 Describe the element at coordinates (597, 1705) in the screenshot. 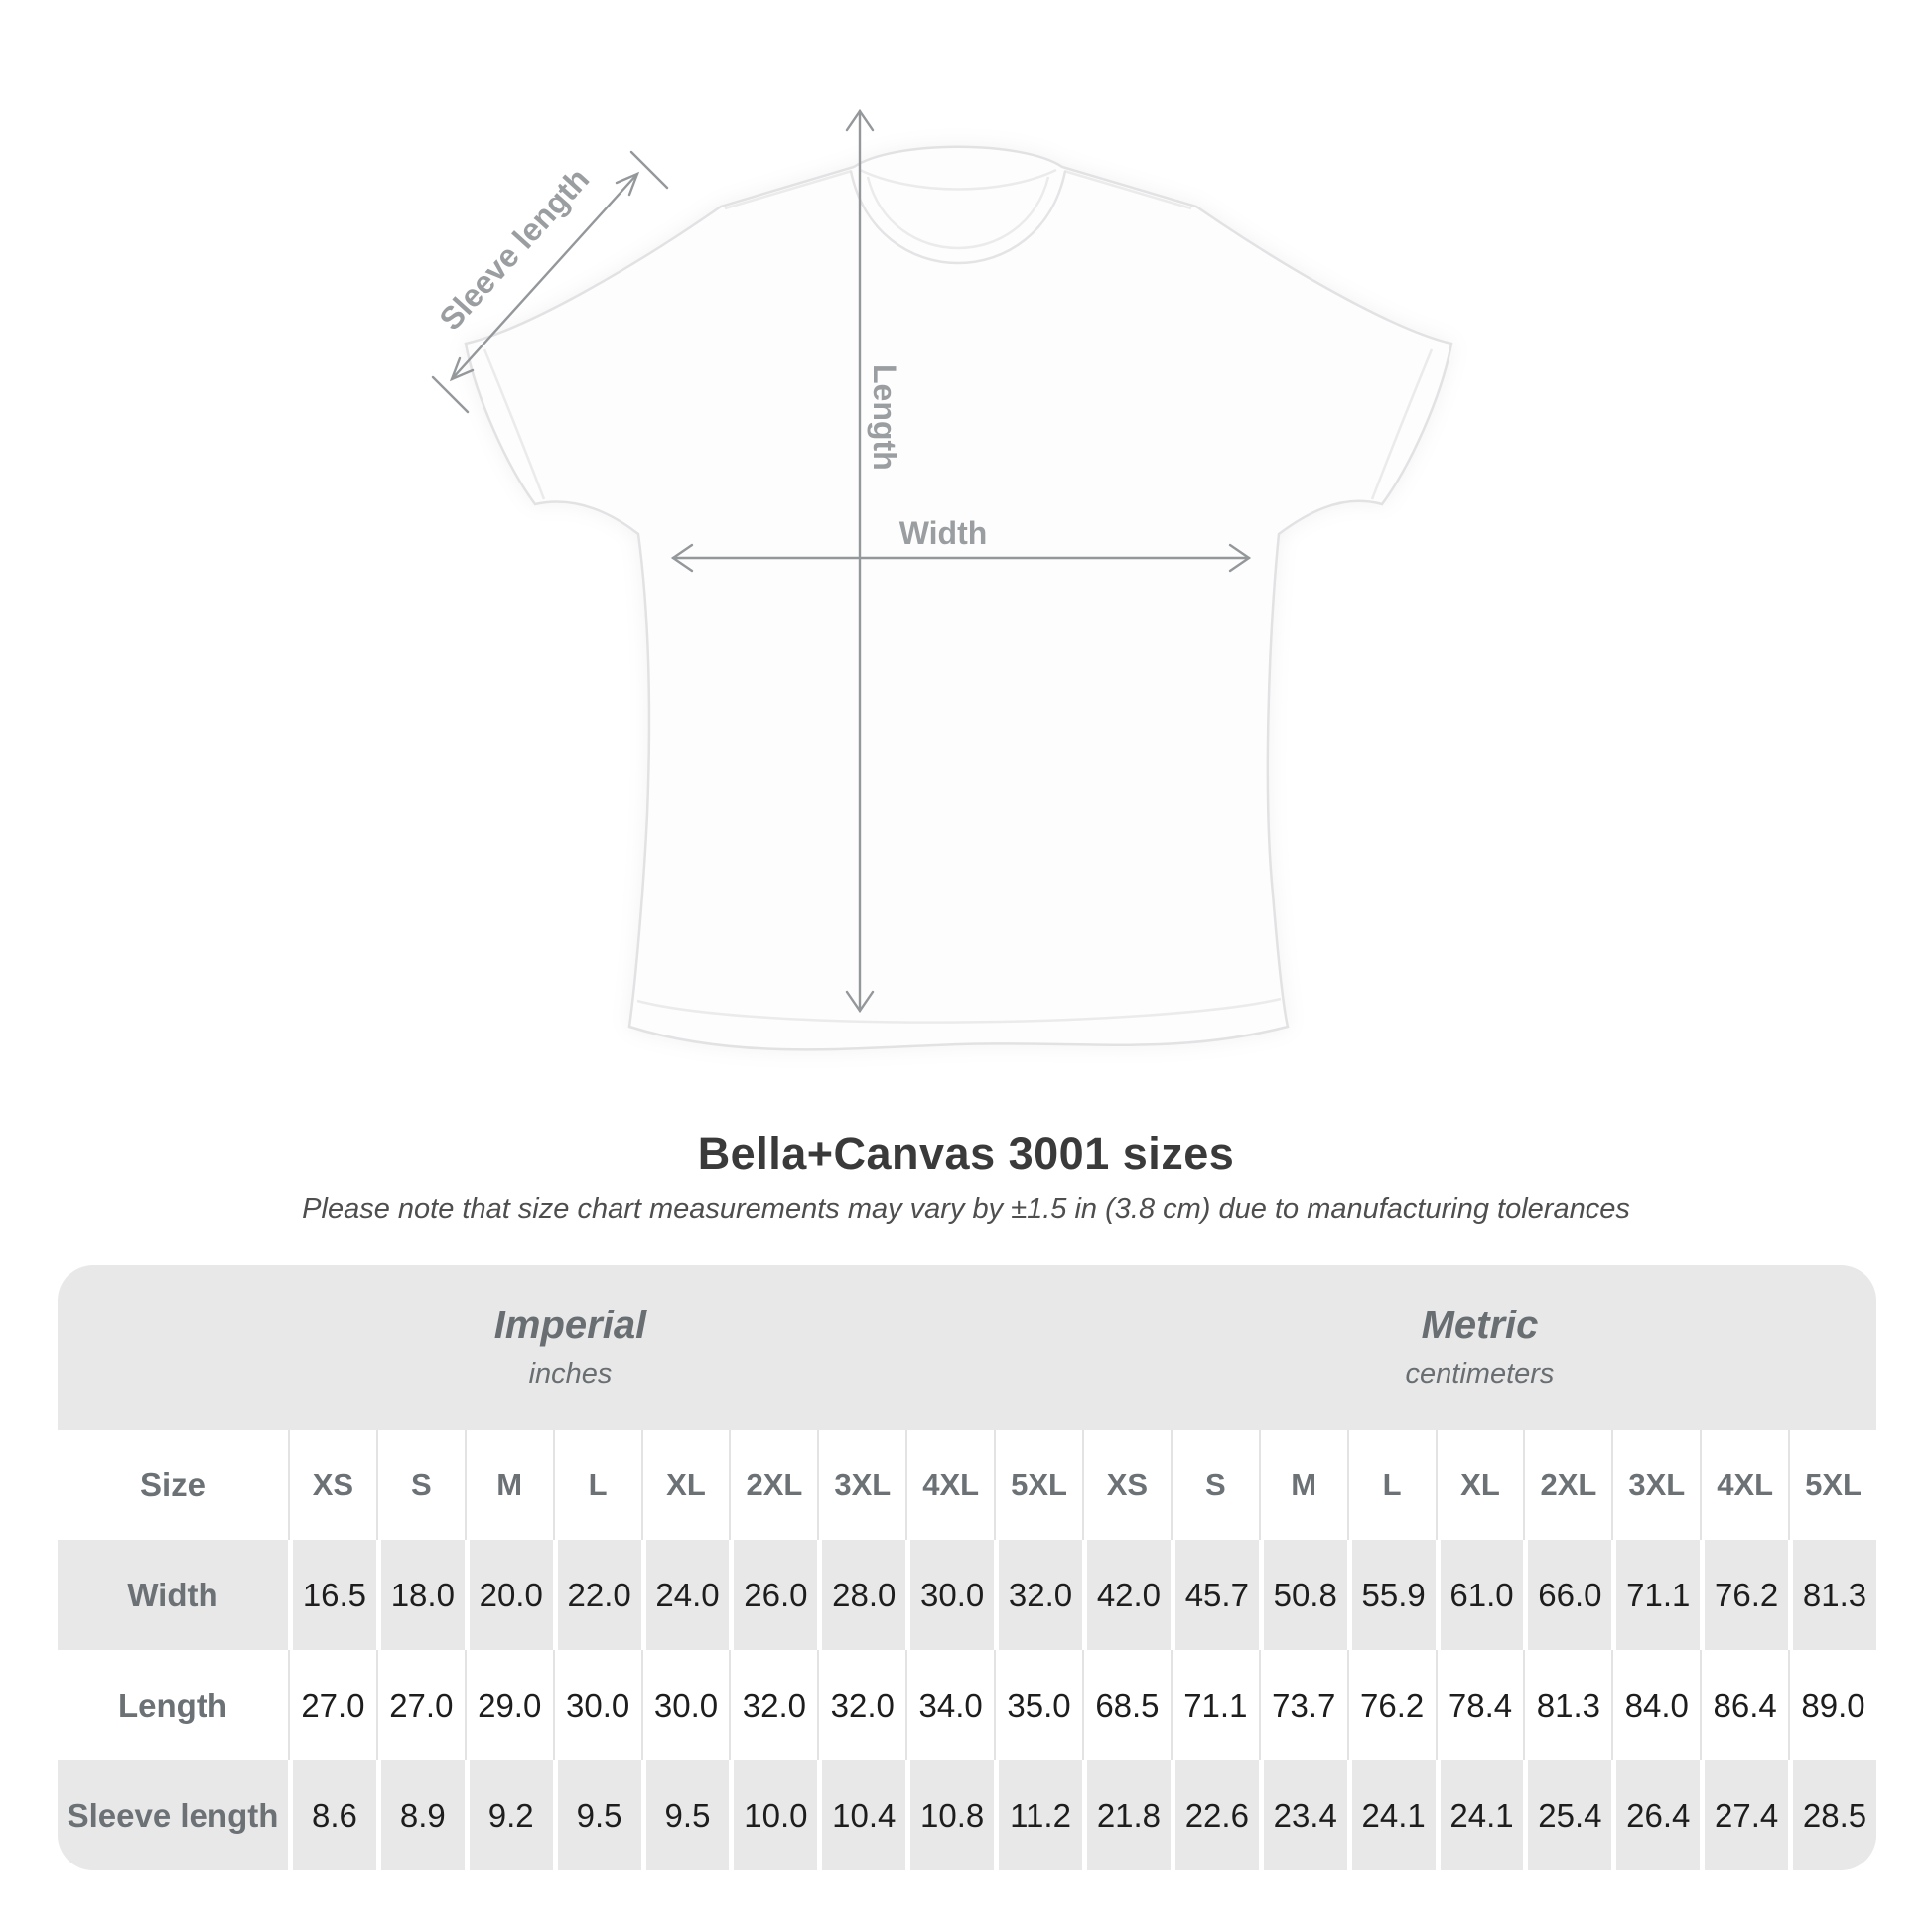

I see `value-cell-imperial: 30.0` at that location.